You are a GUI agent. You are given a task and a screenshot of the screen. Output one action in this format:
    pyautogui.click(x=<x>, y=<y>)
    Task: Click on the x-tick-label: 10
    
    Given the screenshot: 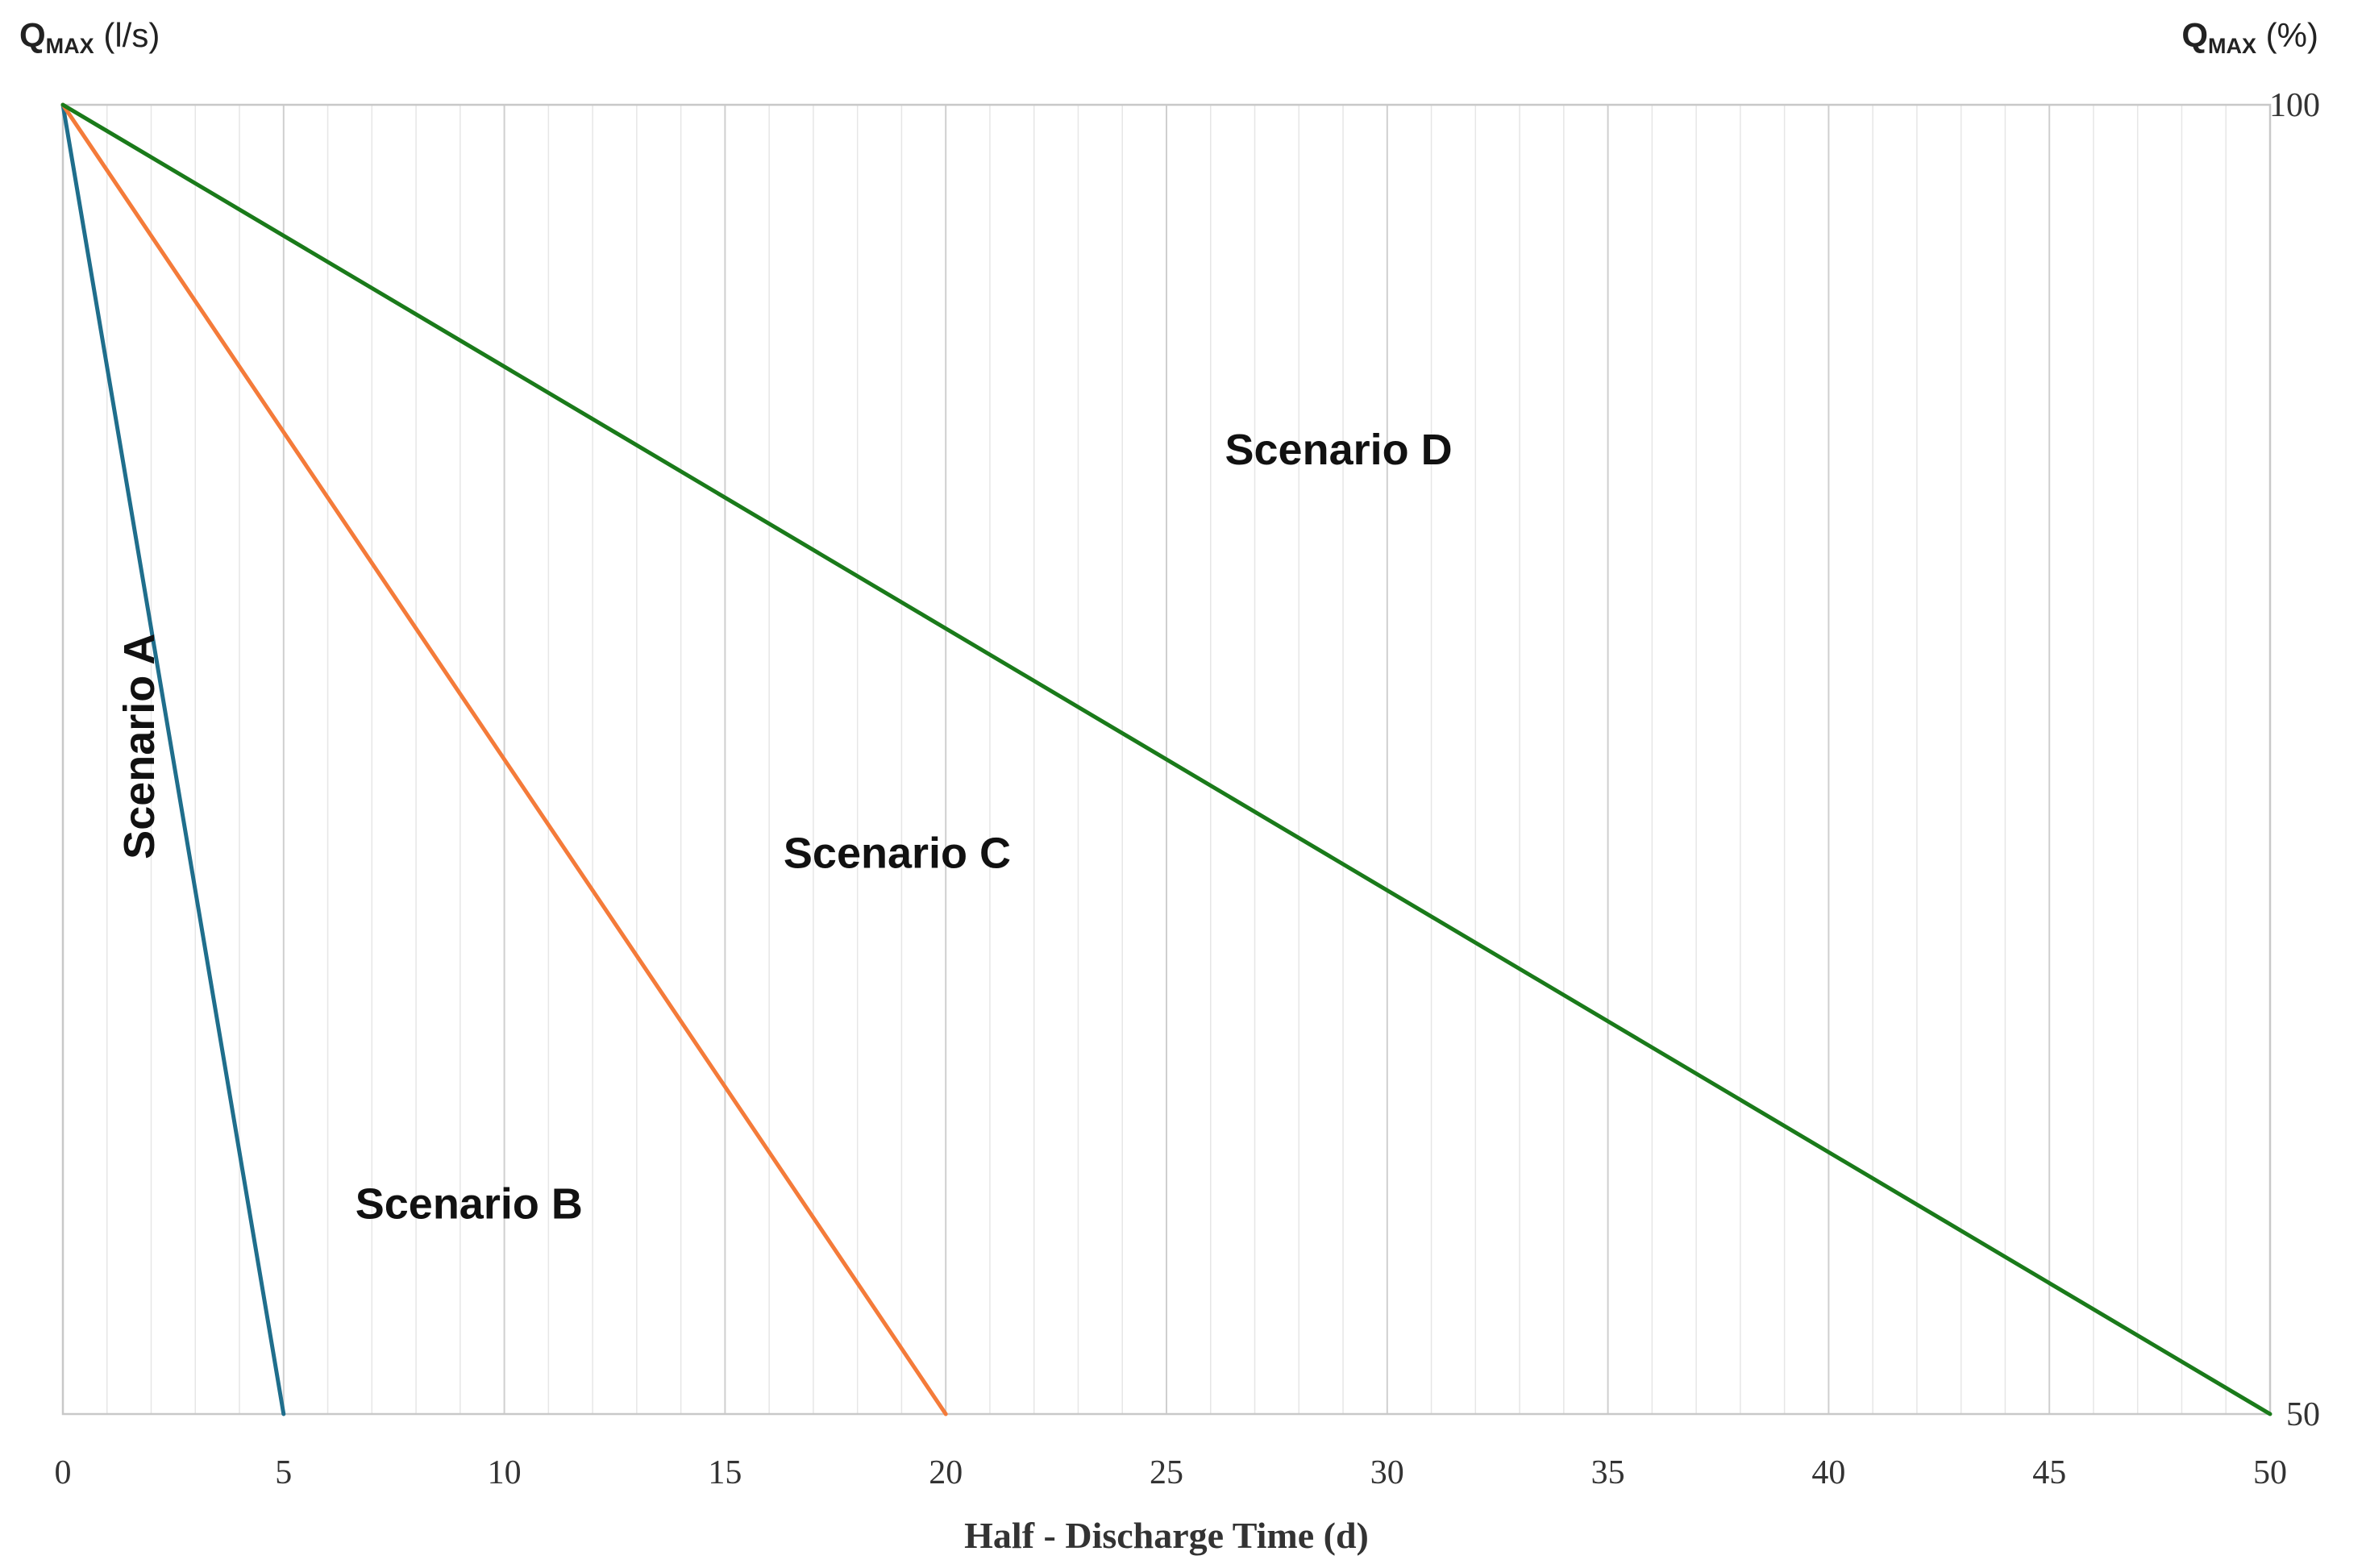 What is the action you would take?
    pyautogui.click(x=505, y=1472)
    